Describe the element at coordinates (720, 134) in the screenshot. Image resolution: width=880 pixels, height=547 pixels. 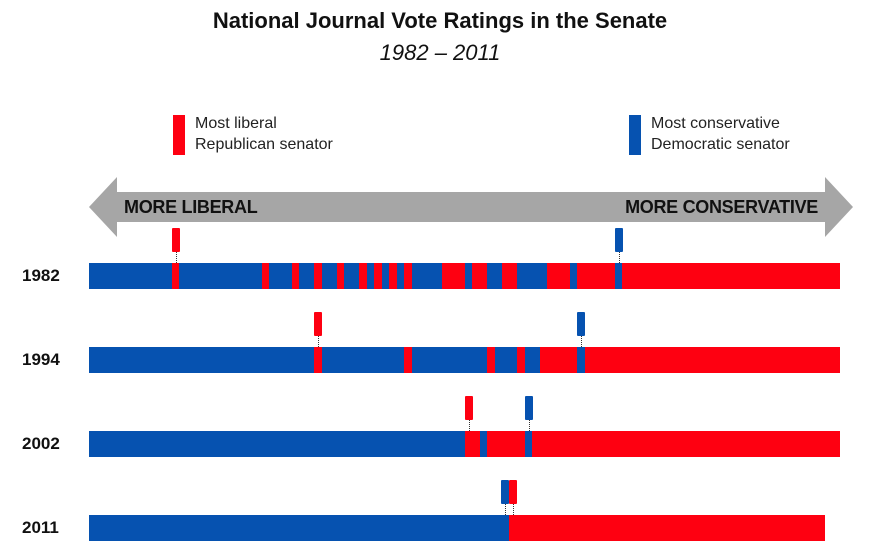
I see `legend-conservative-democrat: Most conservative Democratic senator` at that location.